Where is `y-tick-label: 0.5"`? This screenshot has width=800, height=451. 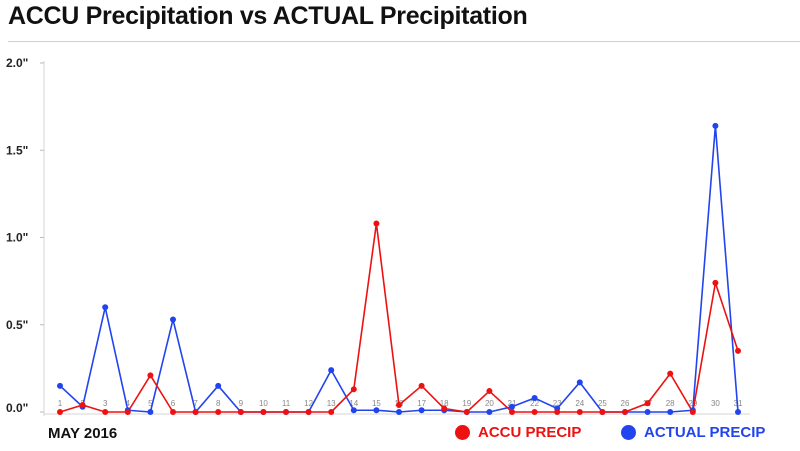
y-tick-label: 0.5" is located at coordinates (17, 325).